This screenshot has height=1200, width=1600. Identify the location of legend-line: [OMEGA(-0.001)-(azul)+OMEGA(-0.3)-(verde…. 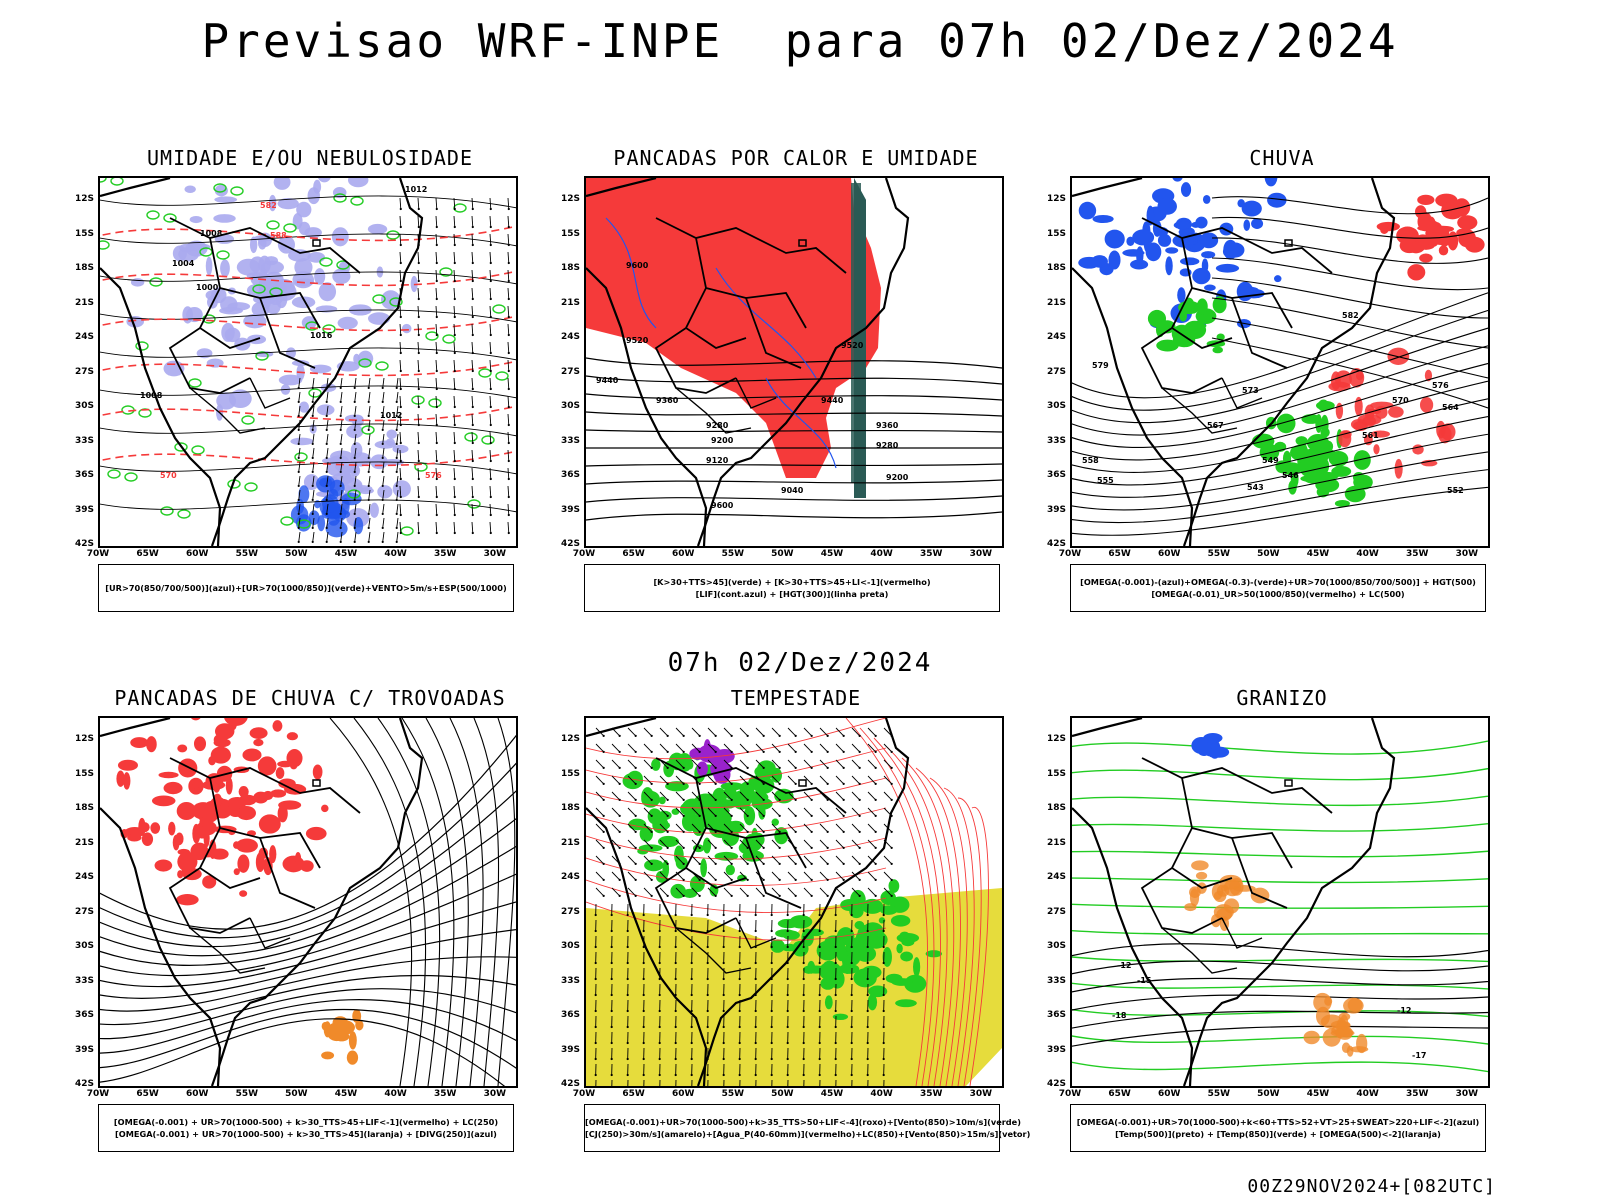
(1278, 582).